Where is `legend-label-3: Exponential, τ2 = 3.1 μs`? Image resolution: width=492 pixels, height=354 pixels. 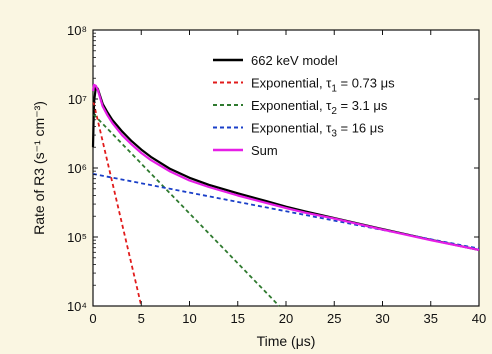
legend-label-3: Exponential, τ2 = 3.1 μs is located at coordinates (319, 107).